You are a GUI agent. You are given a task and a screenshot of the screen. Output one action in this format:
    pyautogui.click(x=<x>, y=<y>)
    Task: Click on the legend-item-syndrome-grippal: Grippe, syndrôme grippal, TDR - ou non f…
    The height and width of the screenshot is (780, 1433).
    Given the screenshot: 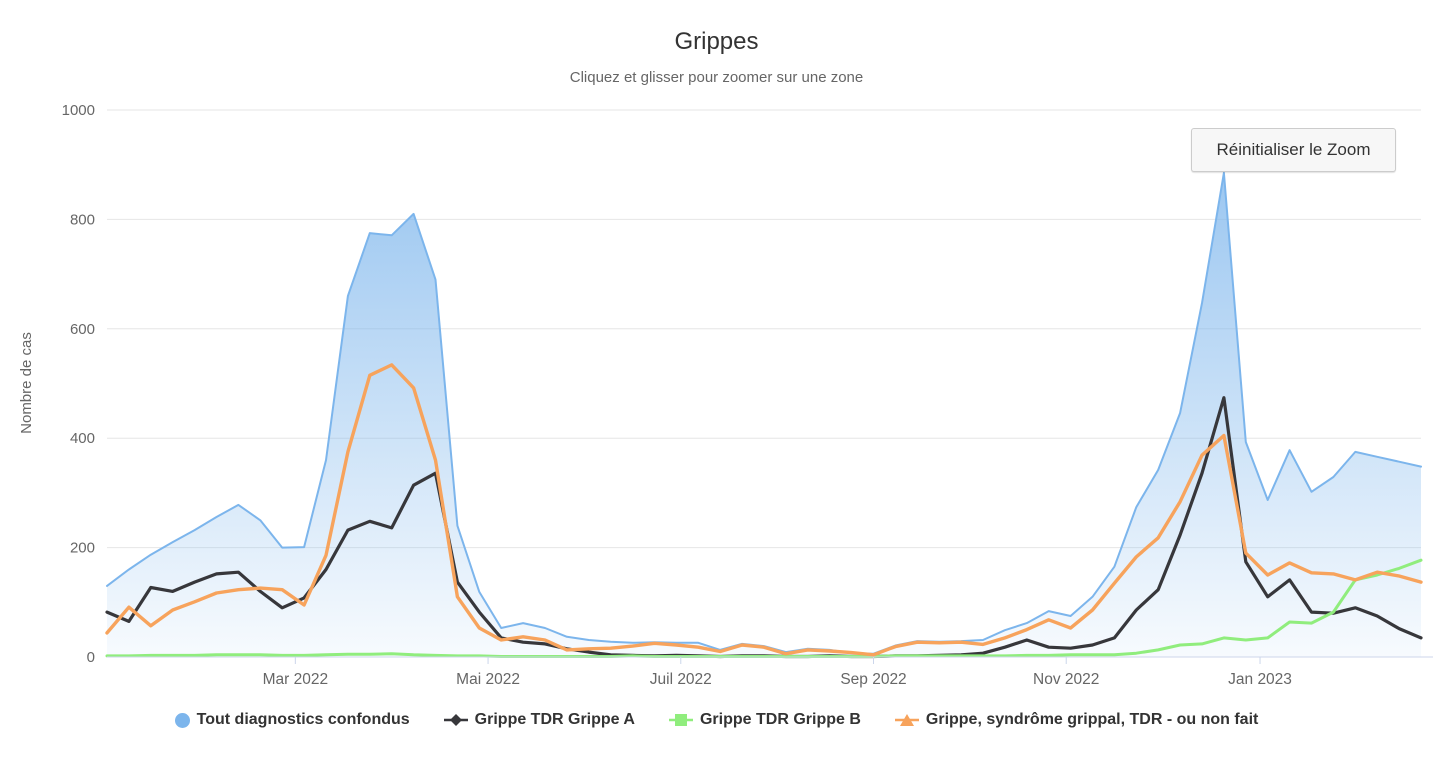 What is the action you would take?
    pyautogui.click(x=1076, y=720)
    